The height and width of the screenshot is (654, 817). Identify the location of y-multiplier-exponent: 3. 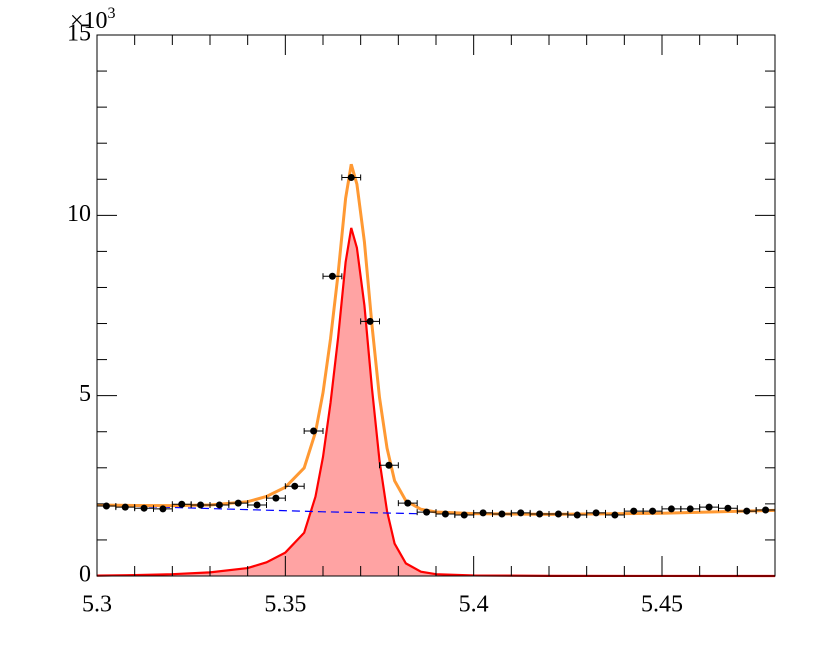
(112, 13).